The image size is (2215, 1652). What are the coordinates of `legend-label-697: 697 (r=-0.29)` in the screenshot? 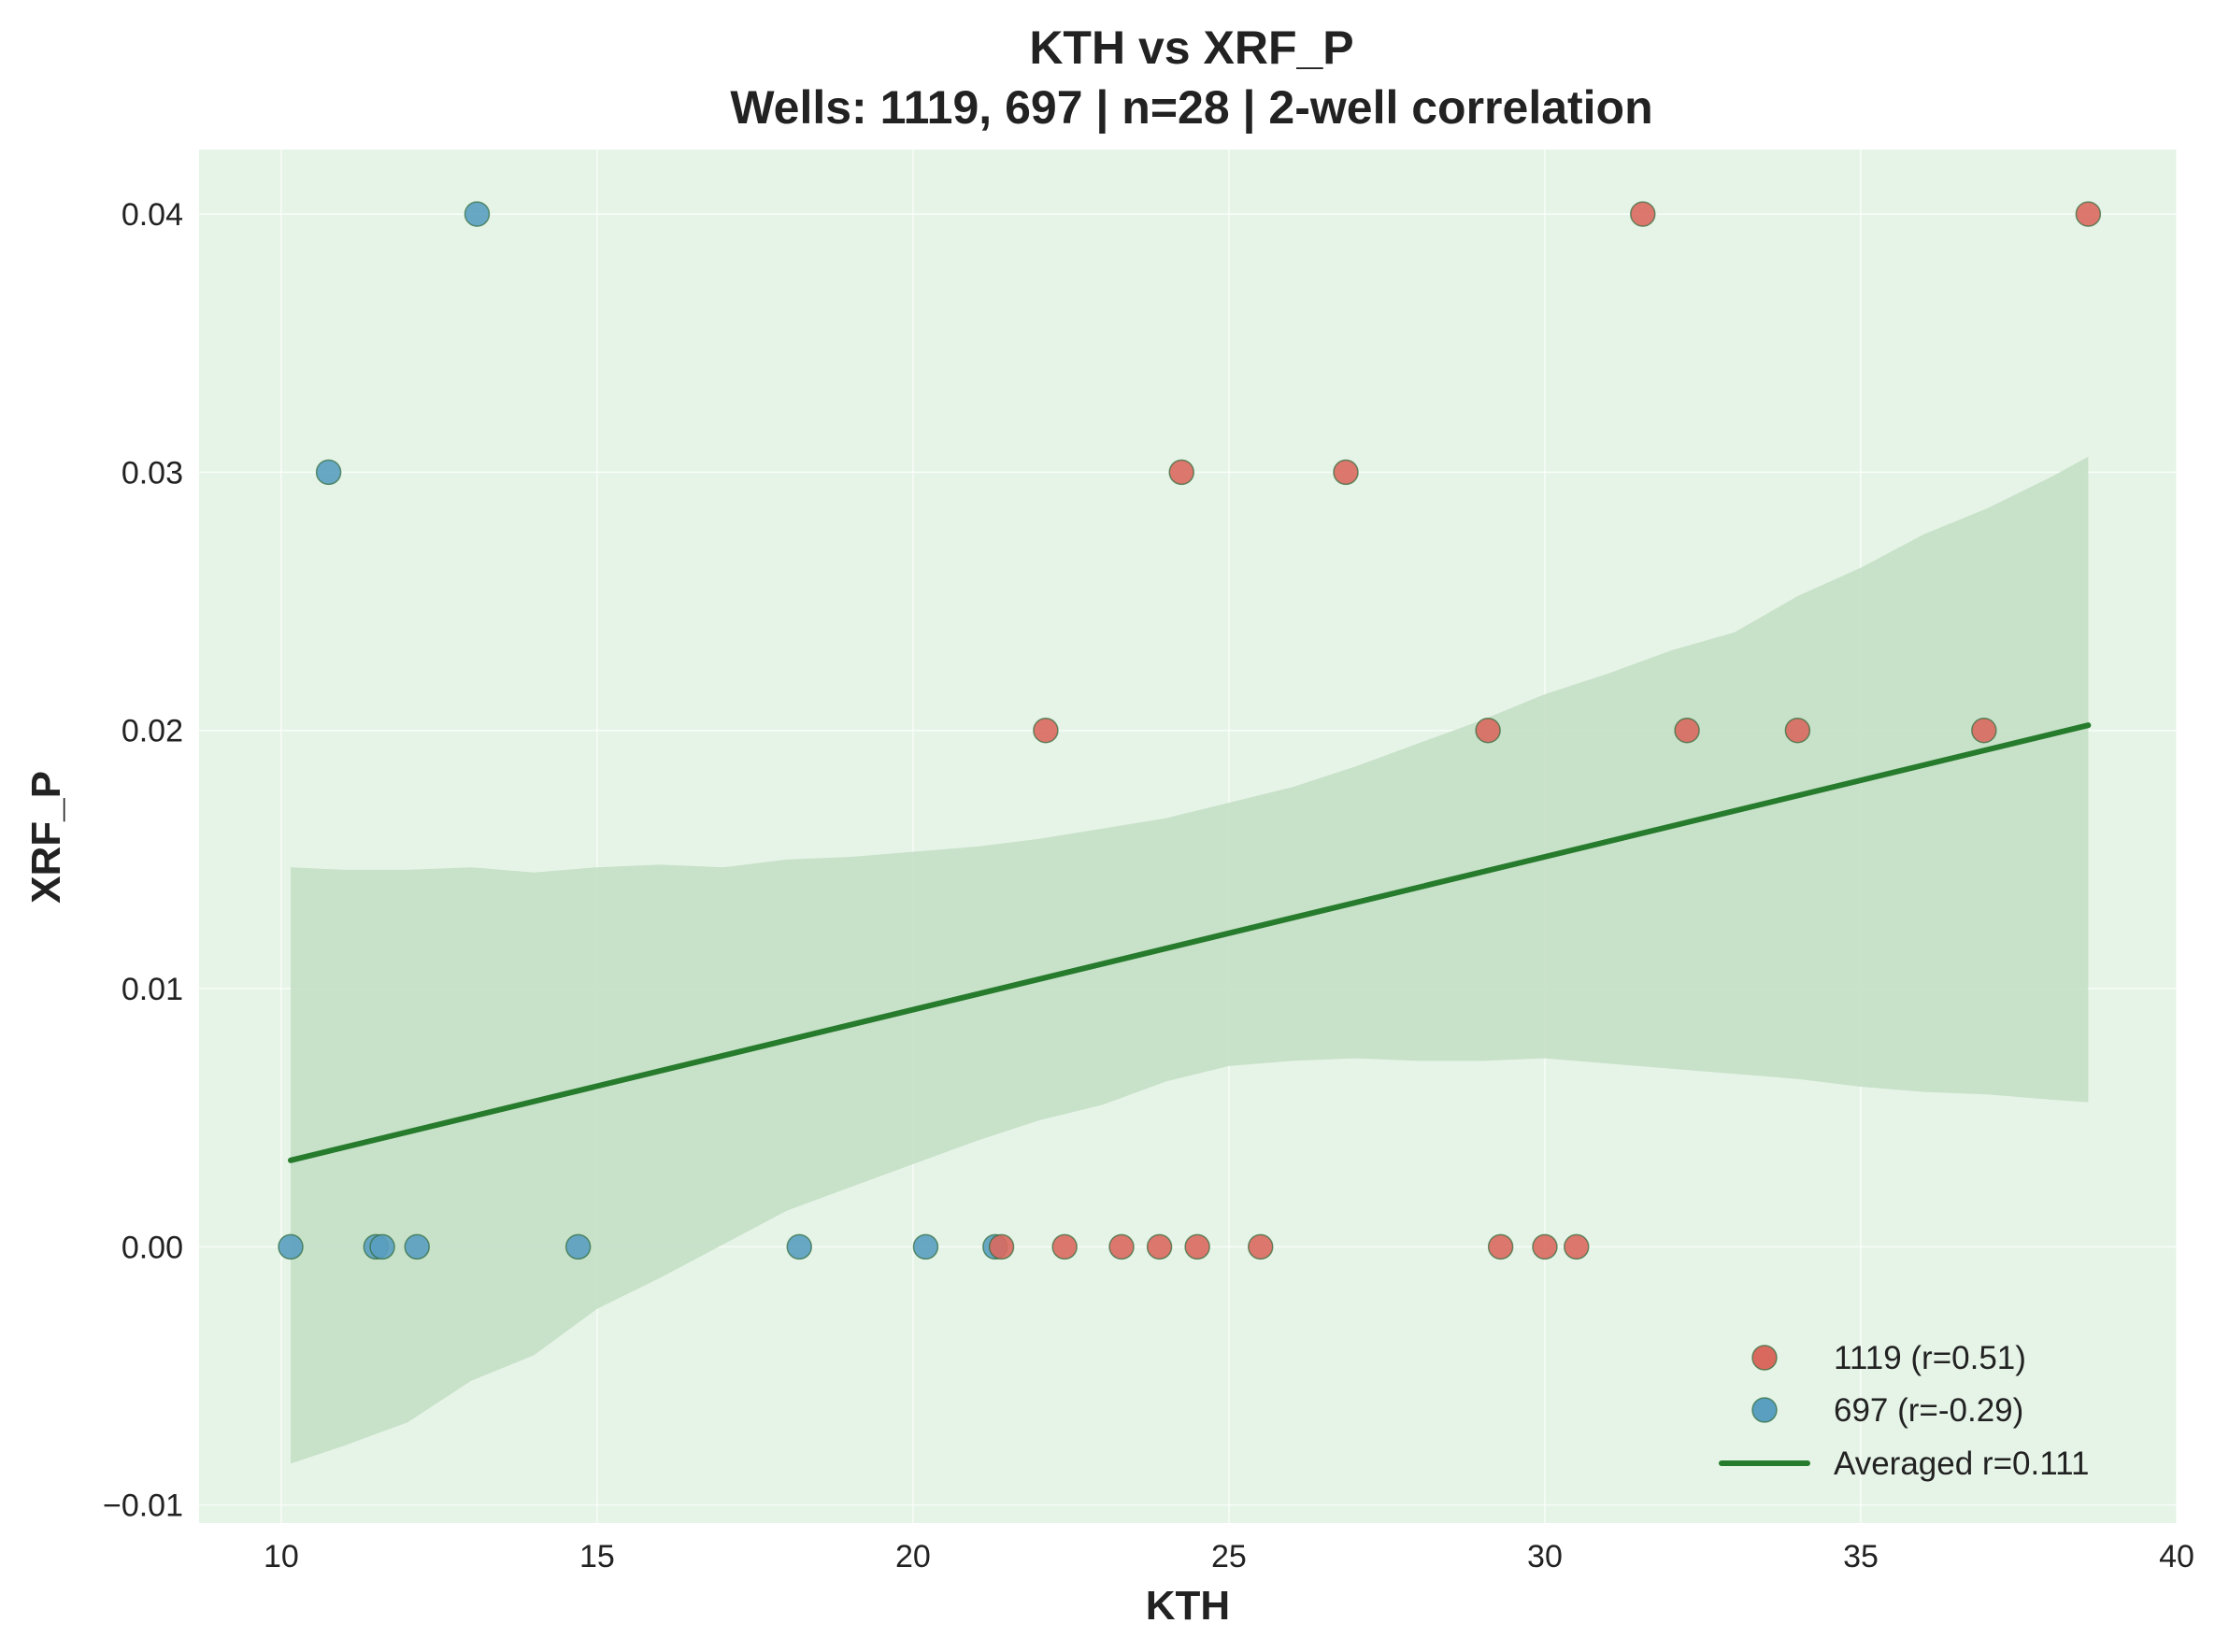 It's located at (1929, 1410).